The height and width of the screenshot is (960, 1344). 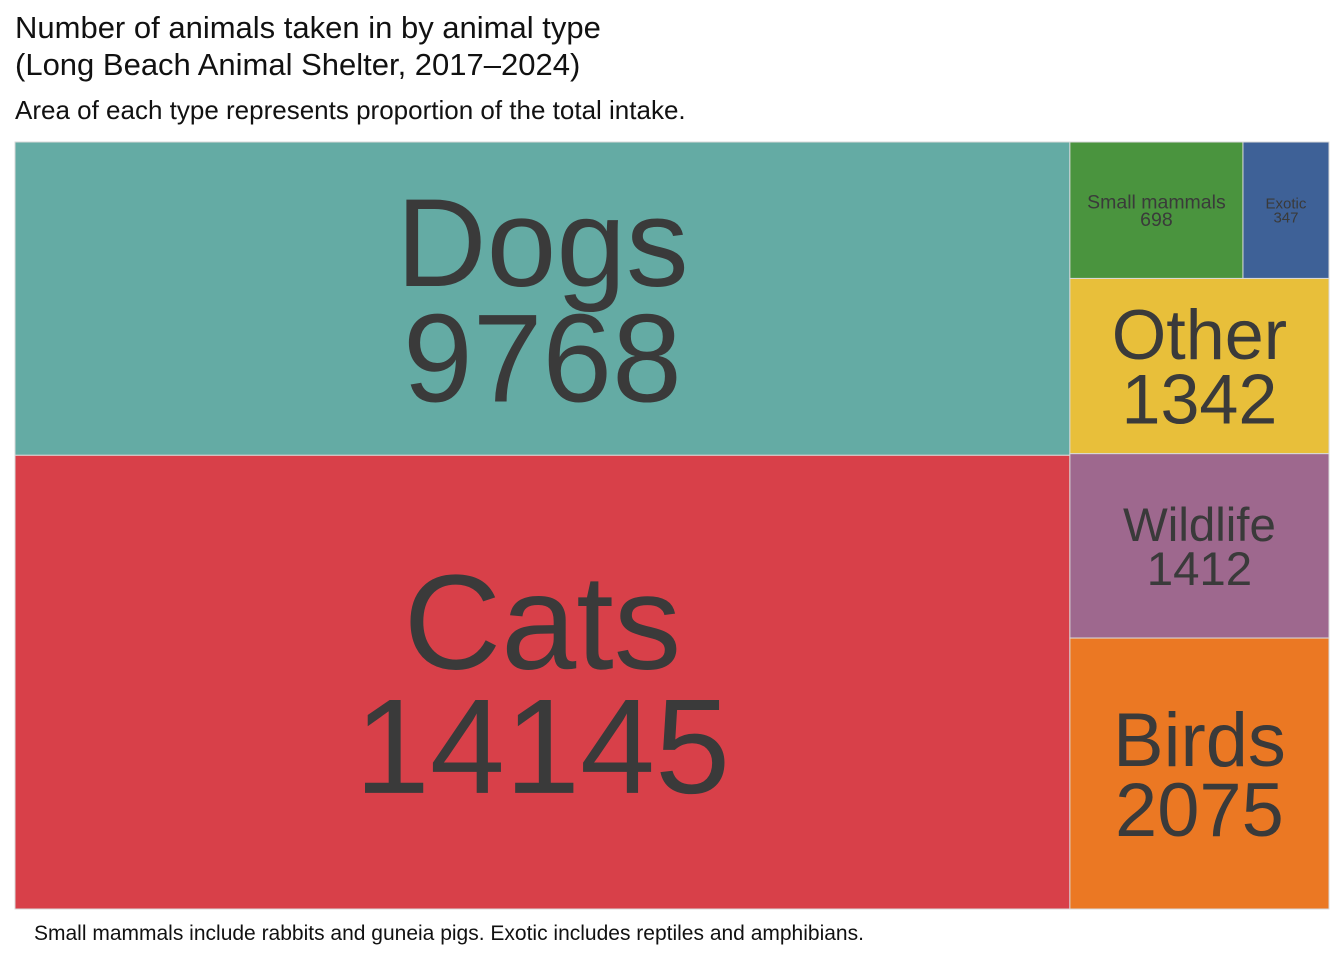 I want to click on tile-label-birds: Birds, so click(x=1199, y=740).